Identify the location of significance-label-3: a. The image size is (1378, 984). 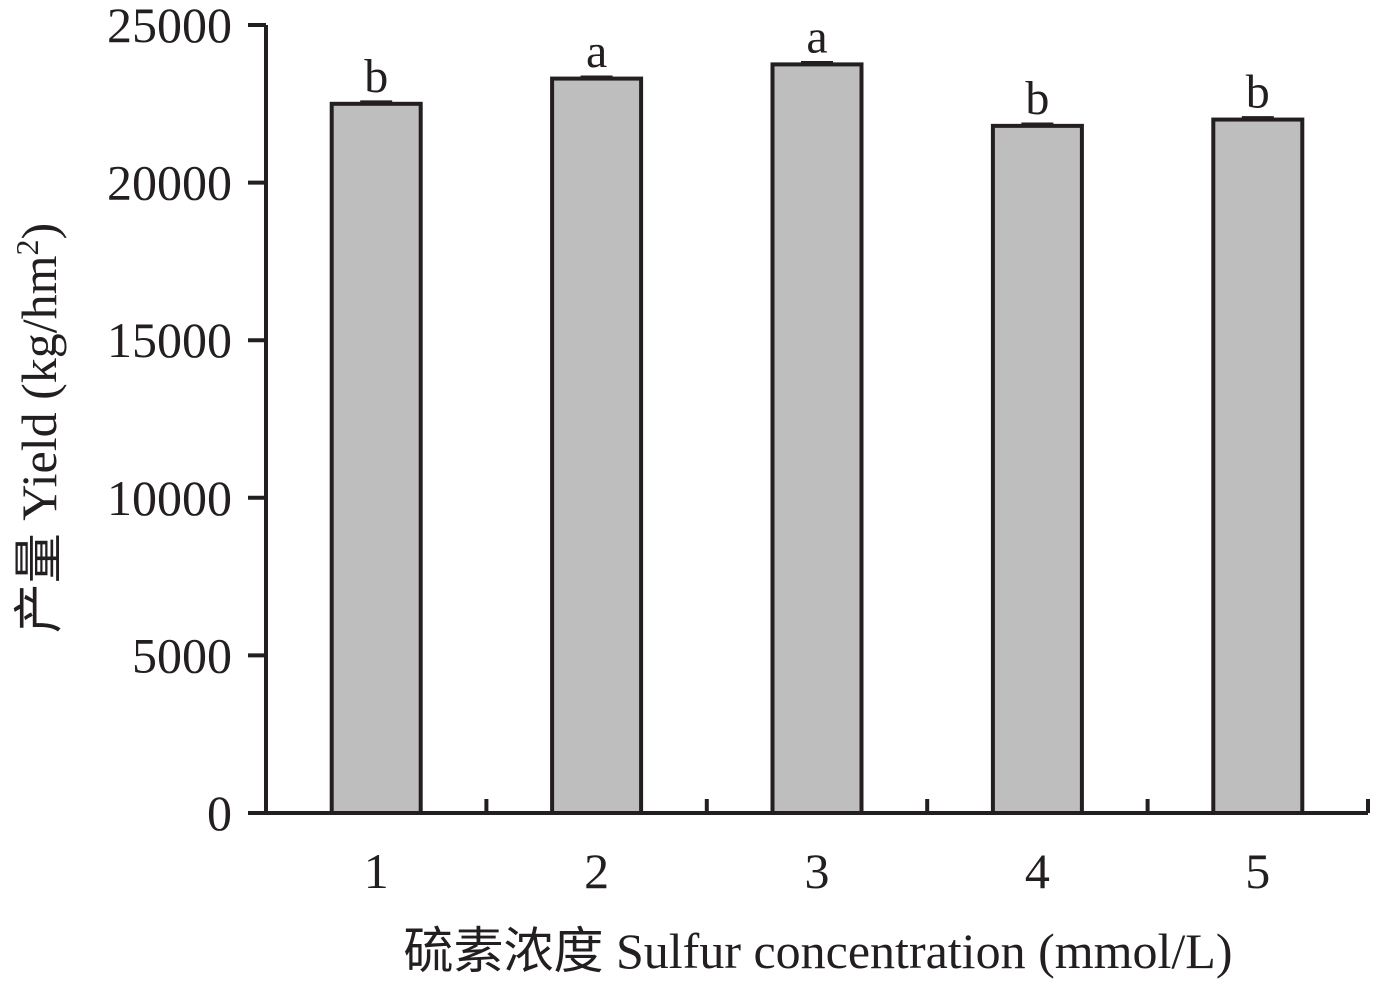
(816, 37).